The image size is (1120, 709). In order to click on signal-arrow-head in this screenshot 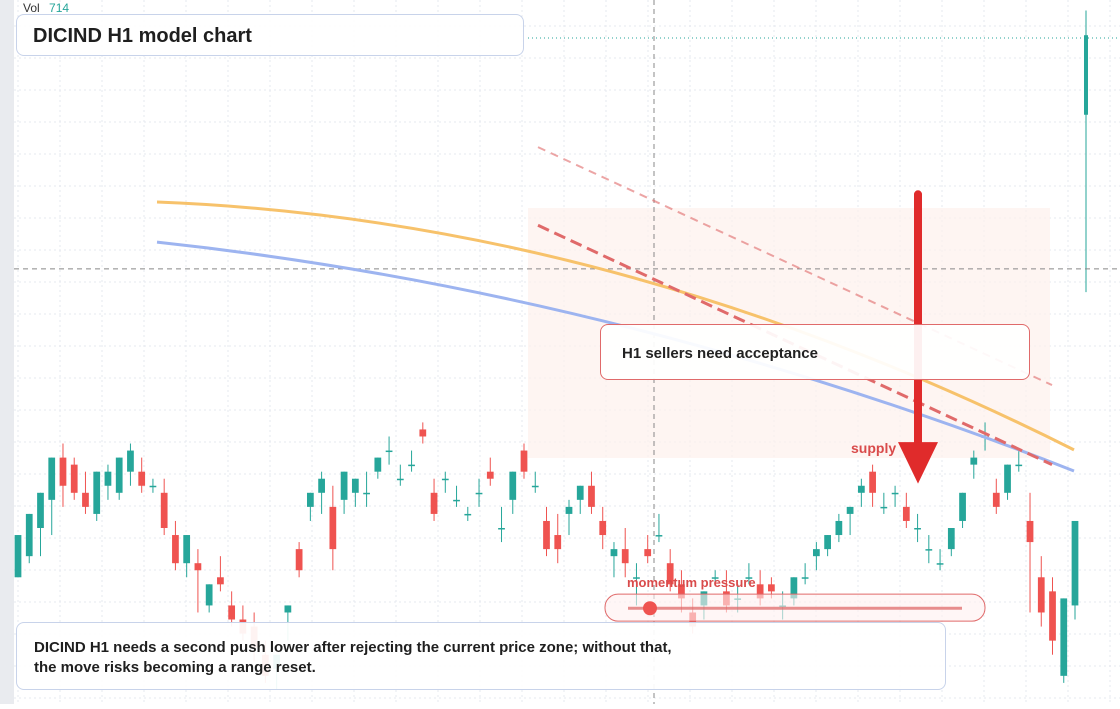, I will do `click(918, 463)`.